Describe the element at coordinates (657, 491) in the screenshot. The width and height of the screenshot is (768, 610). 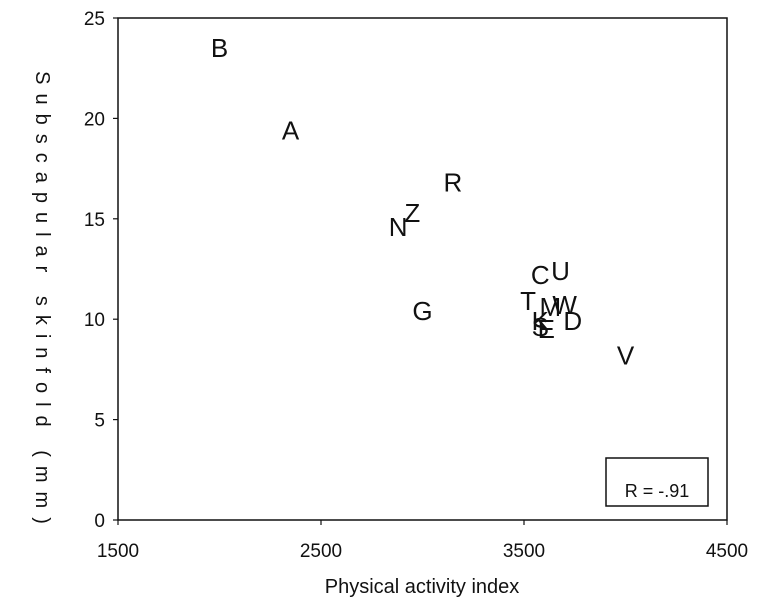
I see `correlation-label: R = -.91` at that location.